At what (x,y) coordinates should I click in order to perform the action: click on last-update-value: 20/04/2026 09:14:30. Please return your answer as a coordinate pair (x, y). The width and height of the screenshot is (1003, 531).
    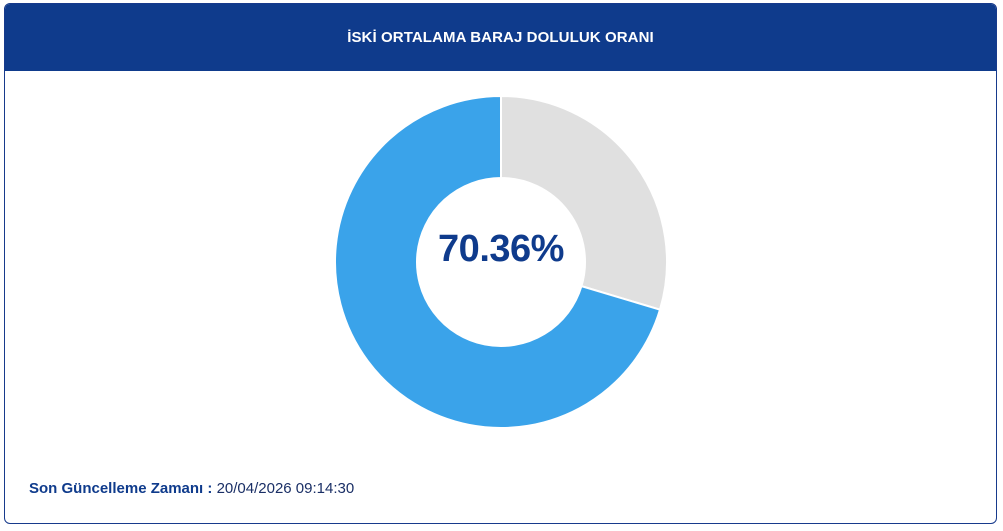
    Looking at the image, I should click on (285, 488).